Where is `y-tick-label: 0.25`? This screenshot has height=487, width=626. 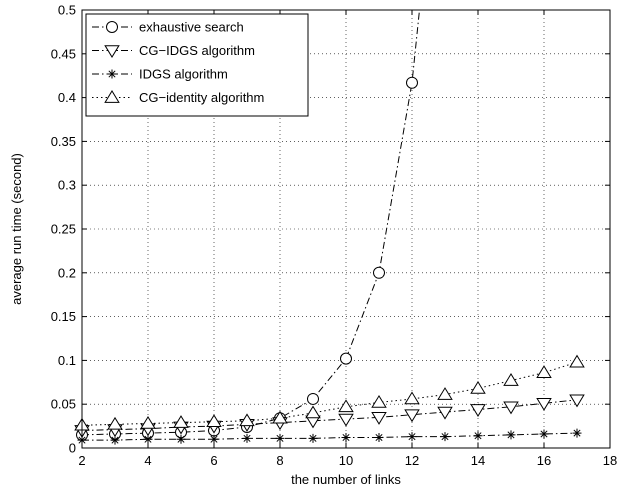
y-tick-label: 0.25 is located at coordinates (63, 229).